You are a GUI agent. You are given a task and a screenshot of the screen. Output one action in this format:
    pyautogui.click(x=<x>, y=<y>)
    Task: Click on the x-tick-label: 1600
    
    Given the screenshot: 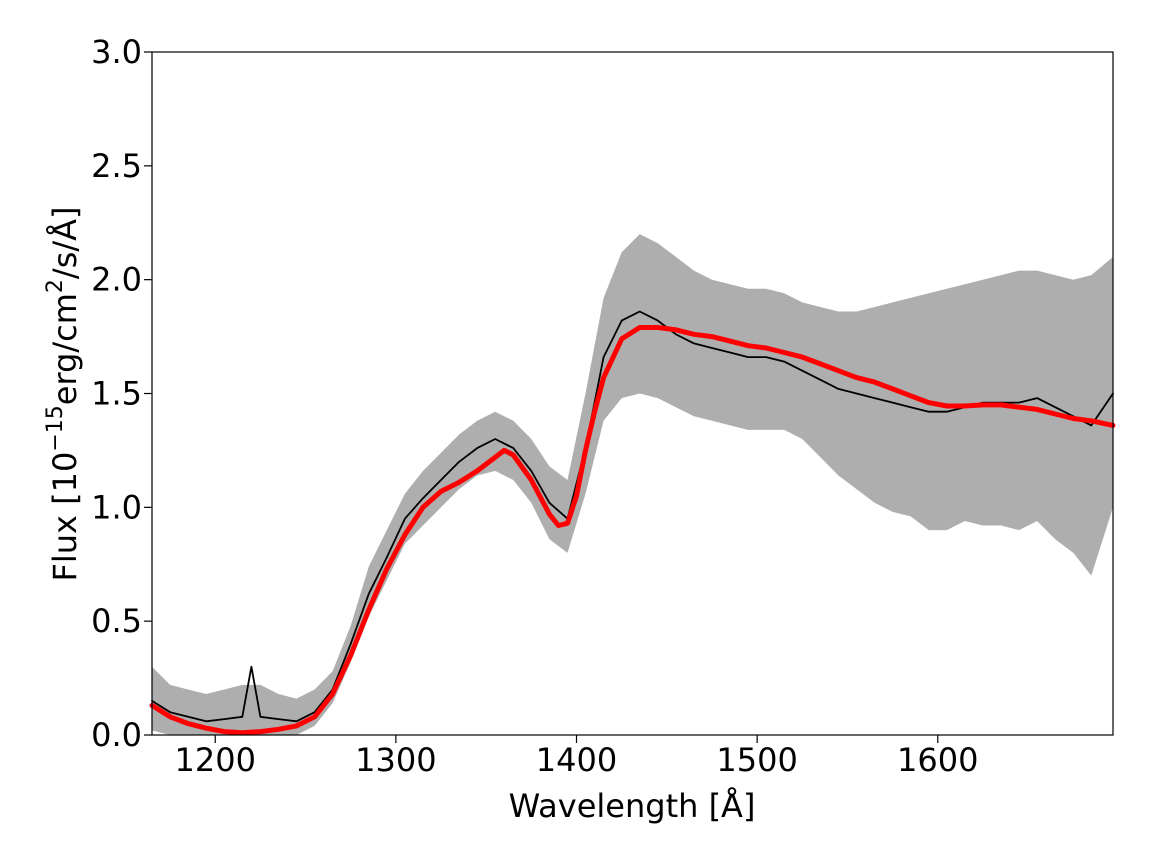 What is the action you would take?
    pyautogui.click(x=937, y=760)
    